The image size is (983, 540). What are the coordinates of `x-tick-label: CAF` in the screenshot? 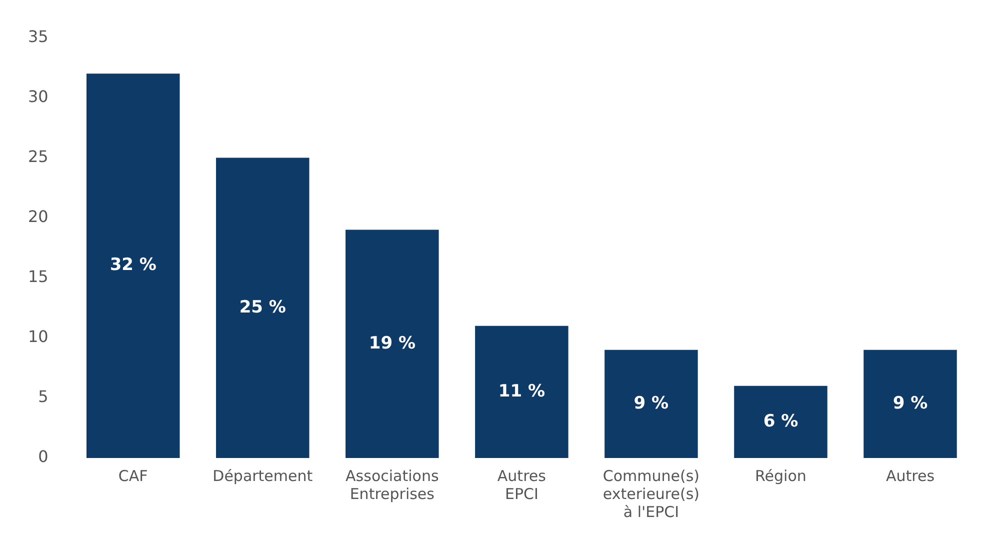 It's located at (133, 475).